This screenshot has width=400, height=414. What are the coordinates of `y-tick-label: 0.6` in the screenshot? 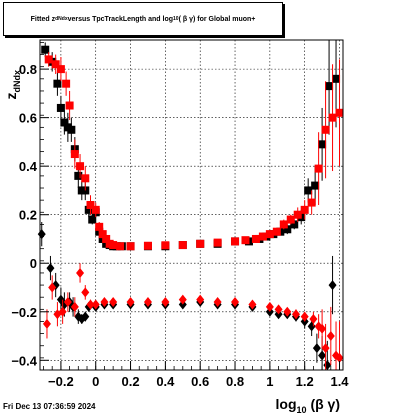 It's located at (28, 118).